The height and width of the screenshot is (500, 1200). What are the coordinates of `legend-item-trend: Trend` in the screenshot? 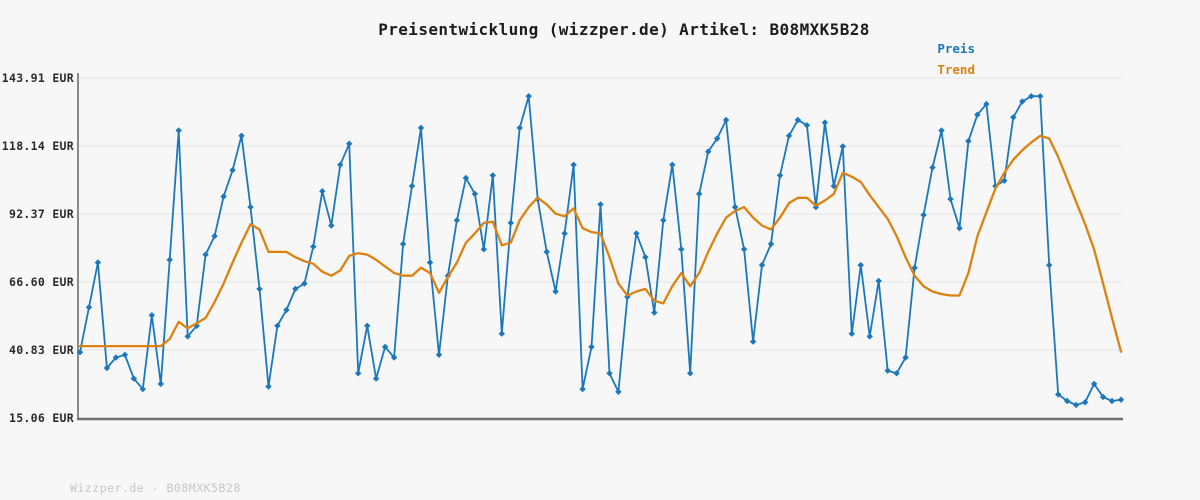 It's located at (956, 69).